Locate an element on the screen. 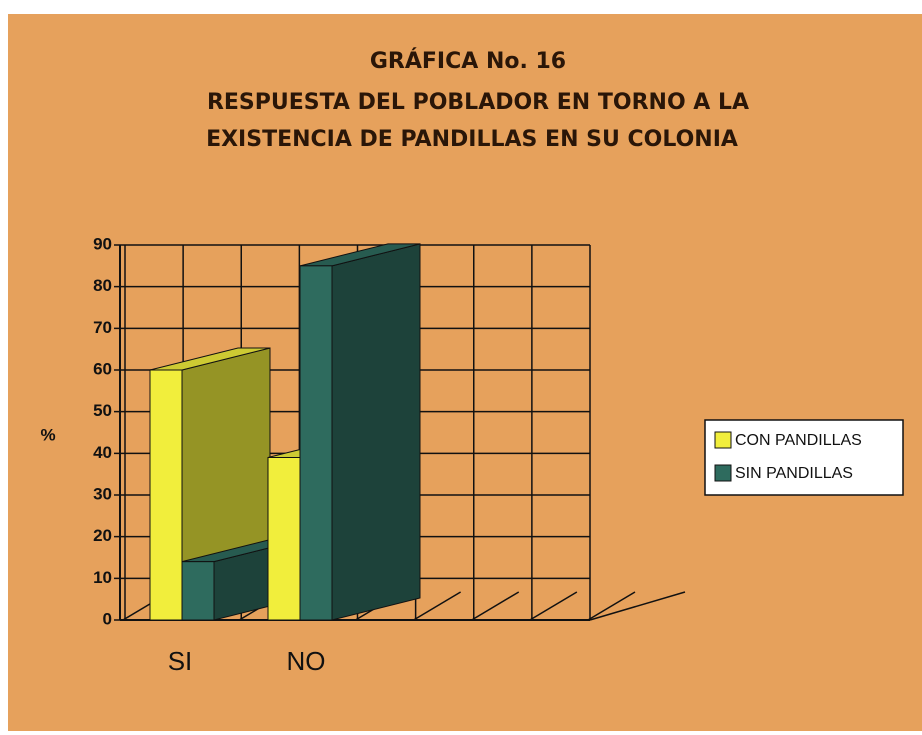  x-tick-label: SI is located at coordinates (180, 661).